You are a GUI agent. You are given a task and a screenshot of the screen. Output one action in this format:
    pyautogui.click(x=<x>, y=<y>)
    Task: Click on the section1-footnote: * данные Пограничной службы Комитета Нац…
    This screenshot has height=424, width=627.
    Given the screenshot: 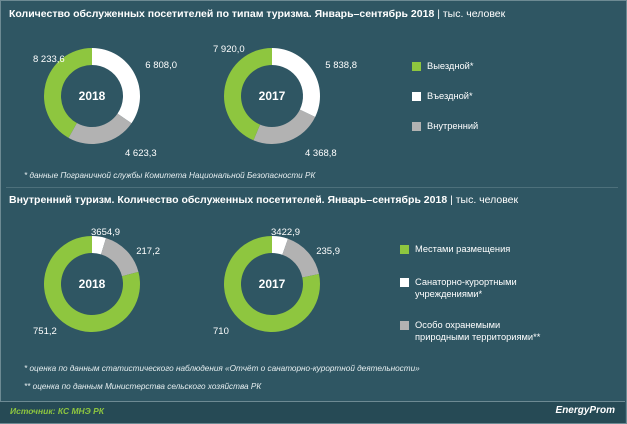 What is the action you would take?
    pyautogui.click(x=170, y=175)
    